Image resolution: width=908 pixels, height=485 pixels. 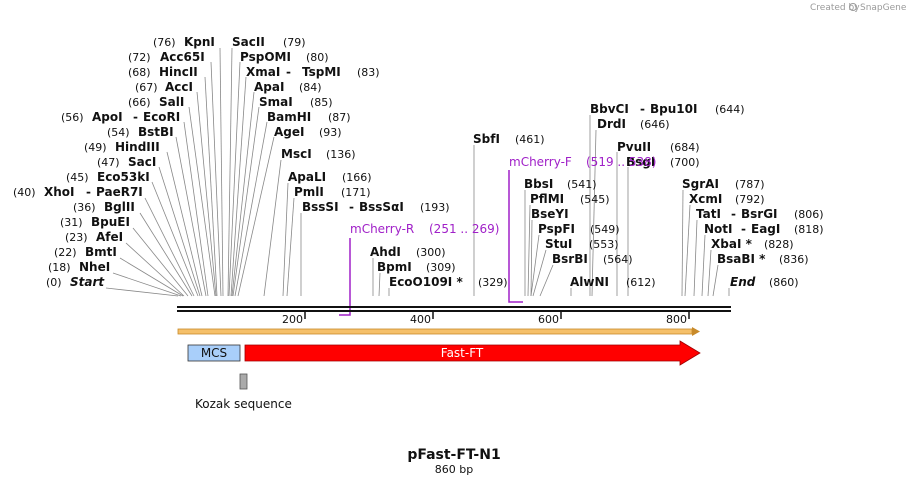 I want to click on enzyme-pos: (80), so click(x=317, y=57).